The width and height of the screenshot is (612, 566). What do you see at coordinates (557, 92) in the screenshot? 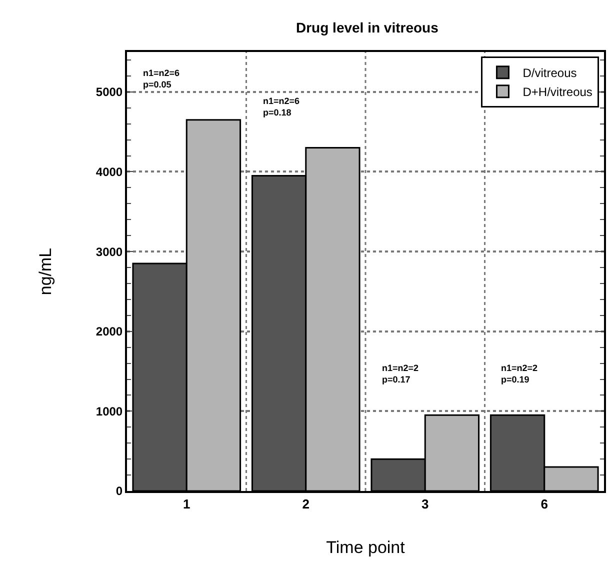
I see `legend-label: D+H/vitreous` at bounding box center [557, 92].